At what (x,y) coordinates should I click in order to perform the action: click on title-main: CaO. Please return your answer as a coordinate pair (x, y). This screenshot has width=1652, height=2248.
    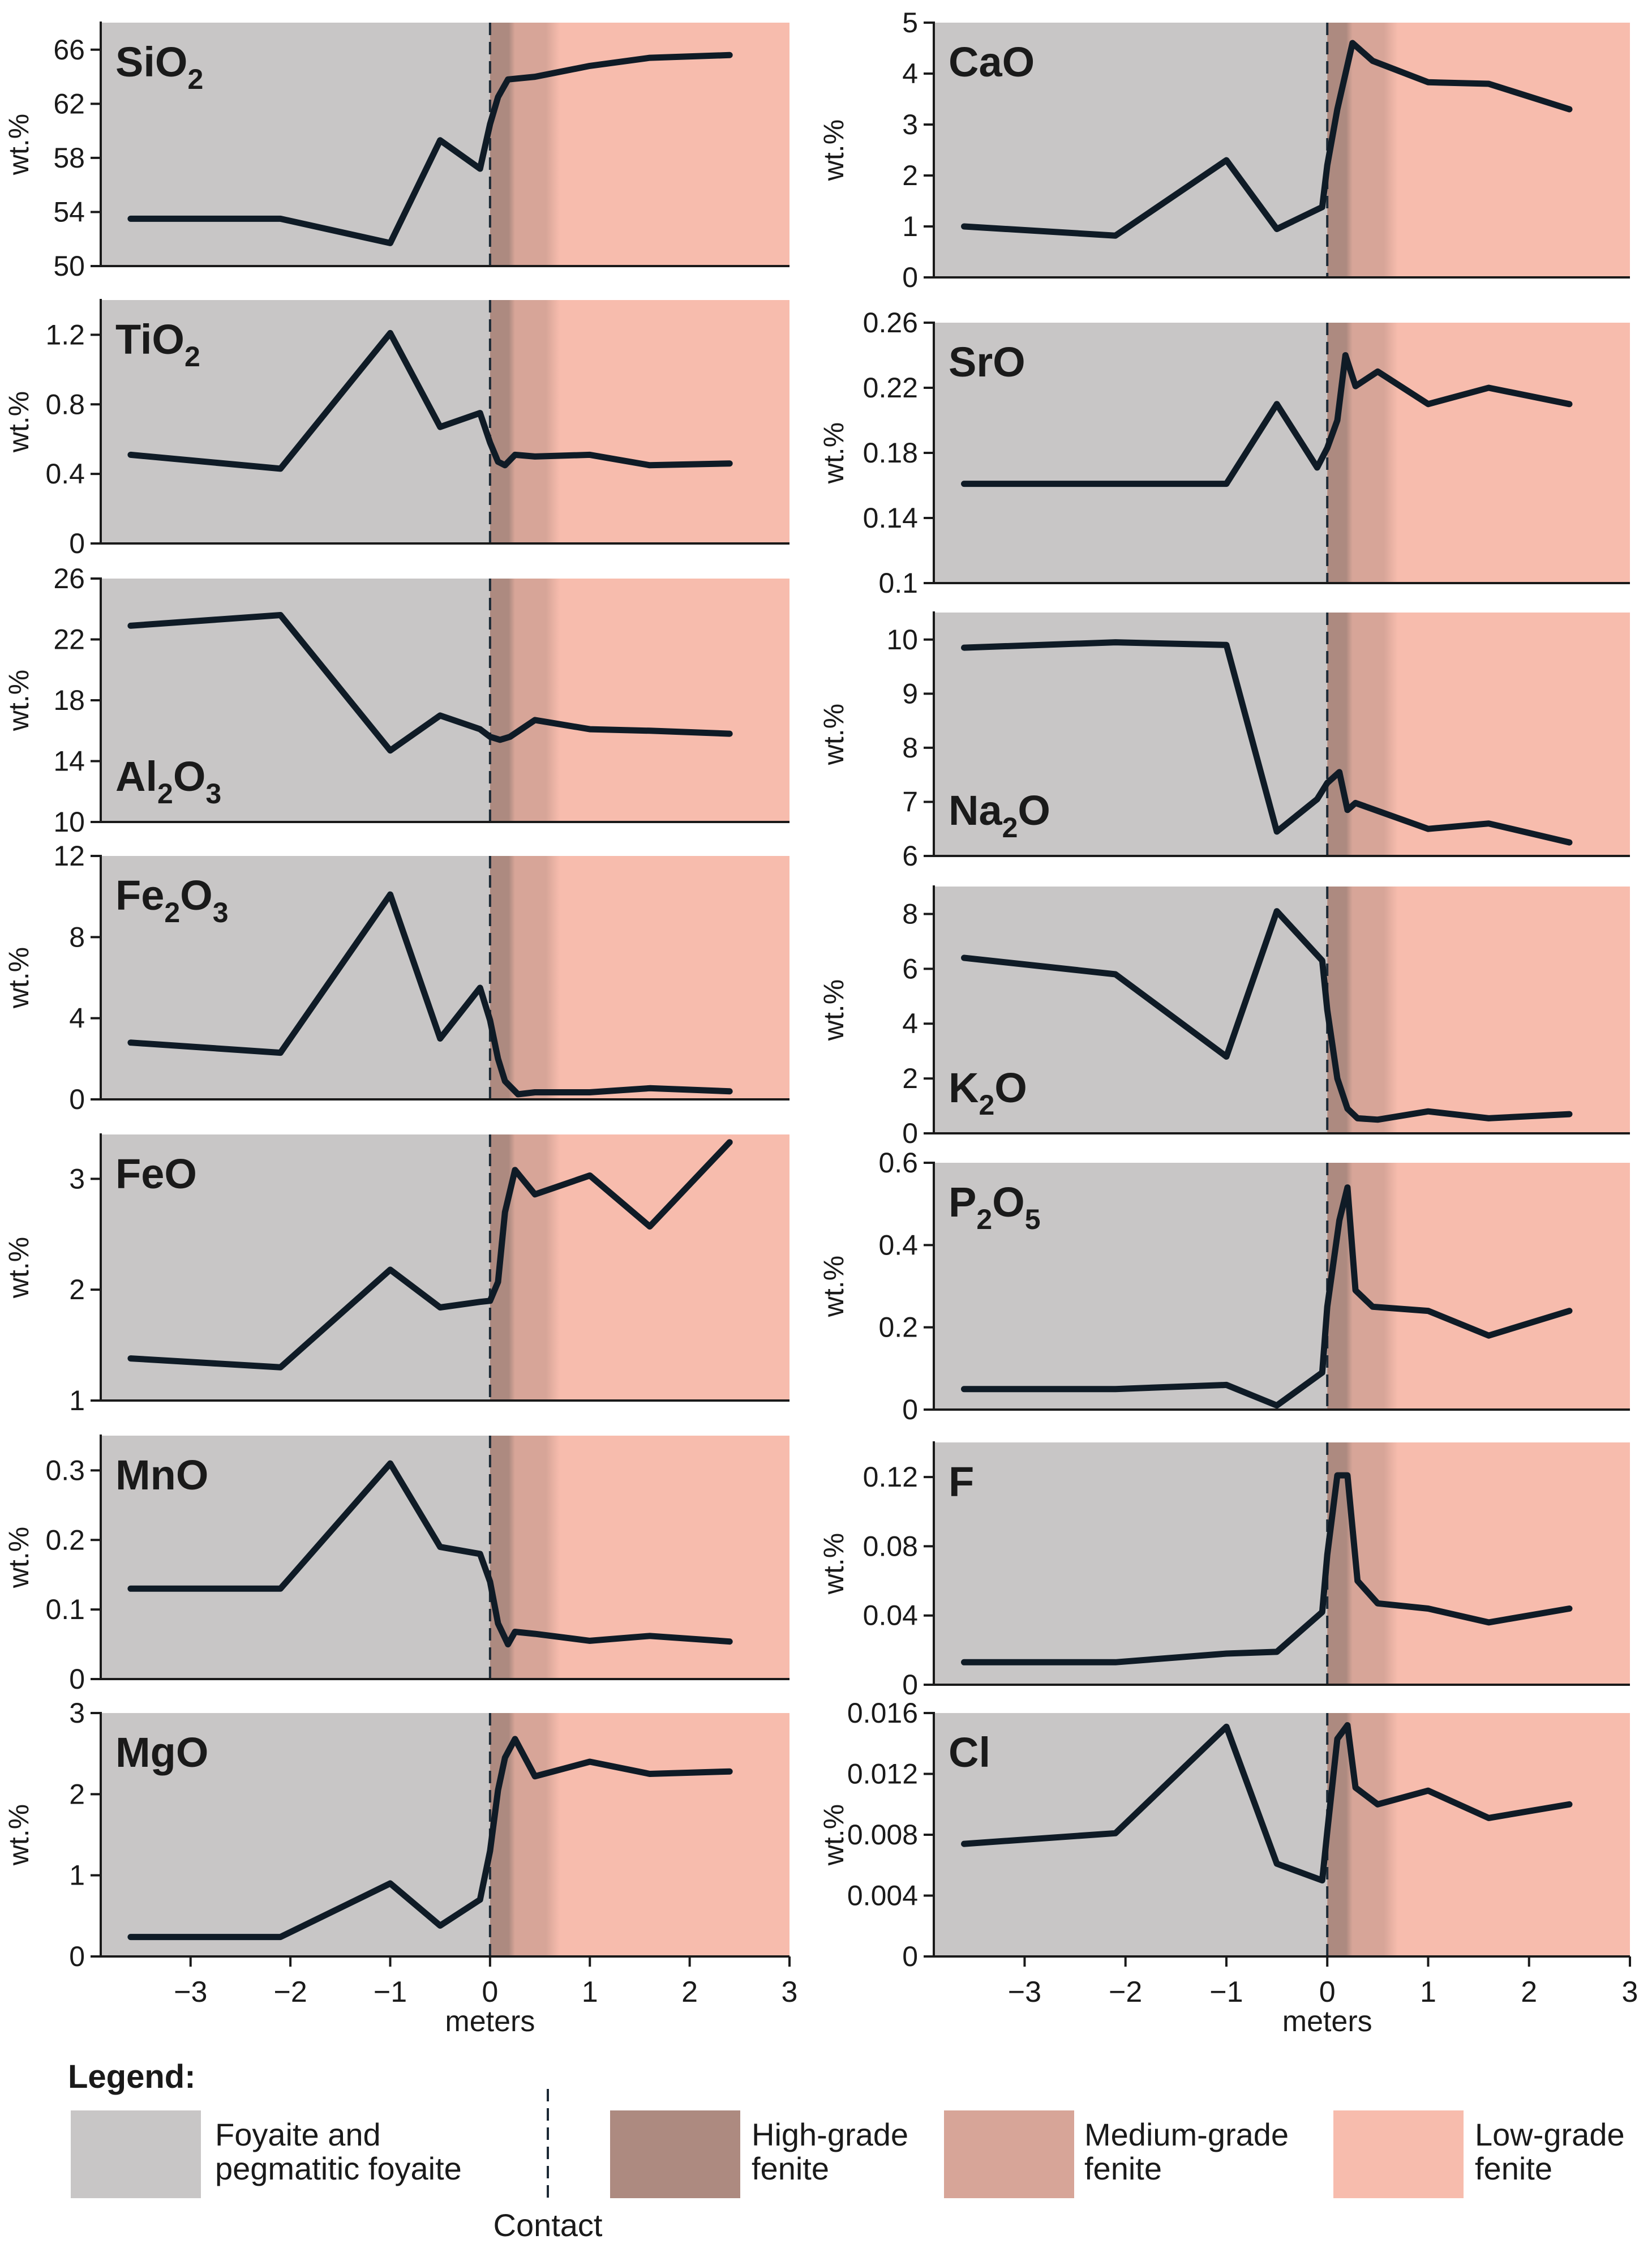
    Looking at the image, I should click on (992, 61).